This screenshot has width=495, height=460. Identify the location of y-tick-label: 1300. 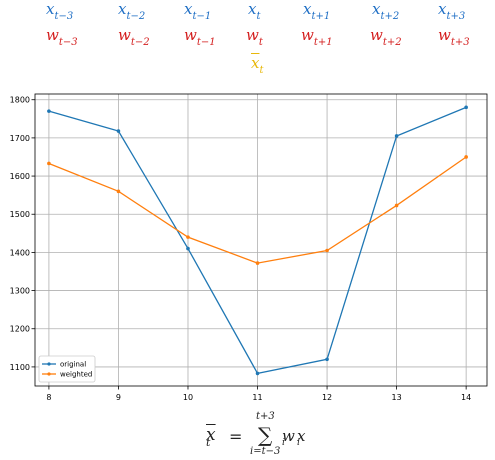
(20, 291).